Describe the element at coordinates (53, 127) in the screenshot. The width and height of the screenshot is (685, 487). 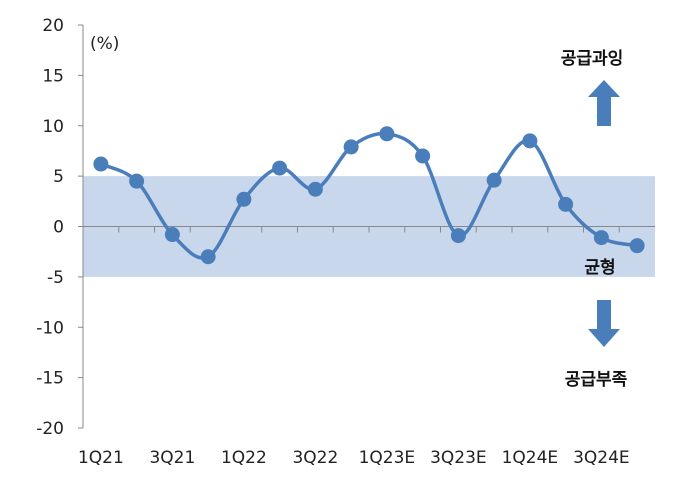
I see `y-tick-label: 10` at that location.